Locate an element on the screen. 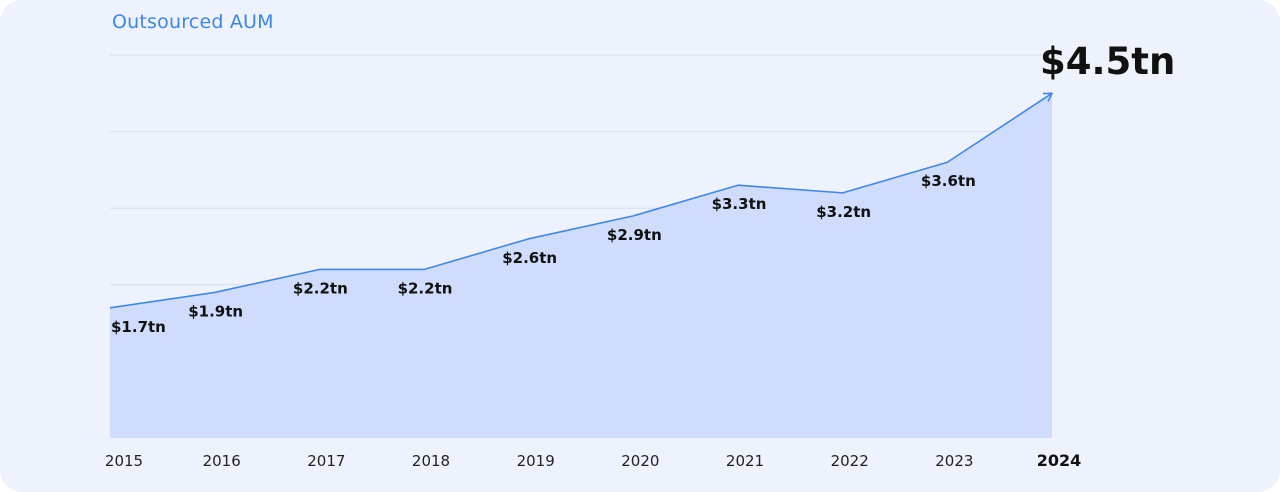 Image resolution: width=1280 pixels, height=492 pixels. x-tick-label: 2018 is located at coordinates (431, 461).